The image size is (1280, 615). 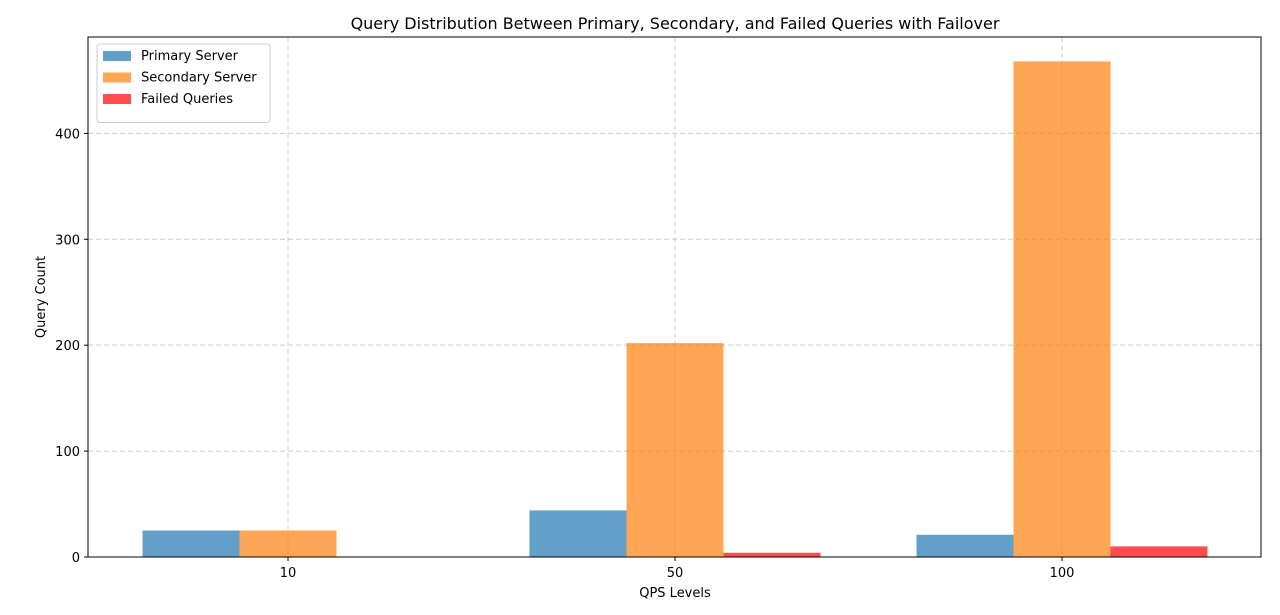 I want to click on y-tick-label: 300, so click(x=67, y=240).